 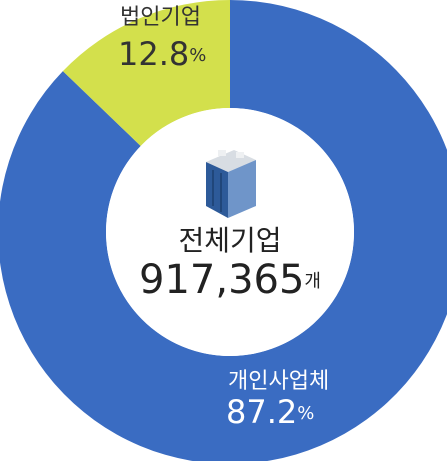 I want to click on center-unit: 개, so click(x=312, y=281).